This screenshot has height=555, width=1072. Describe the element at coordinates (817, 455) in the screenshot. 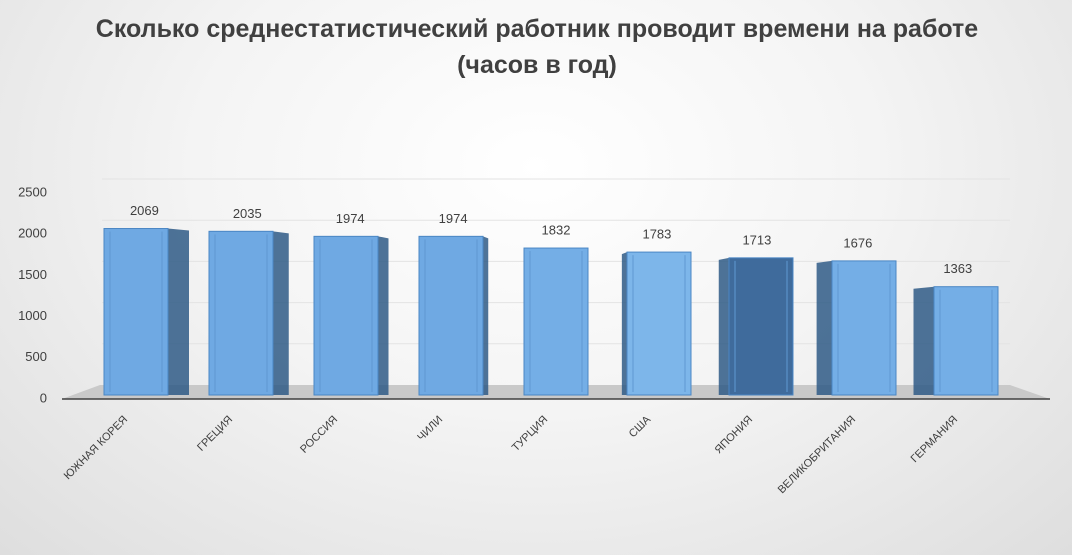

I see `x-tick-label: ВЕЛИКОБРИТАНИЯ` at that location.